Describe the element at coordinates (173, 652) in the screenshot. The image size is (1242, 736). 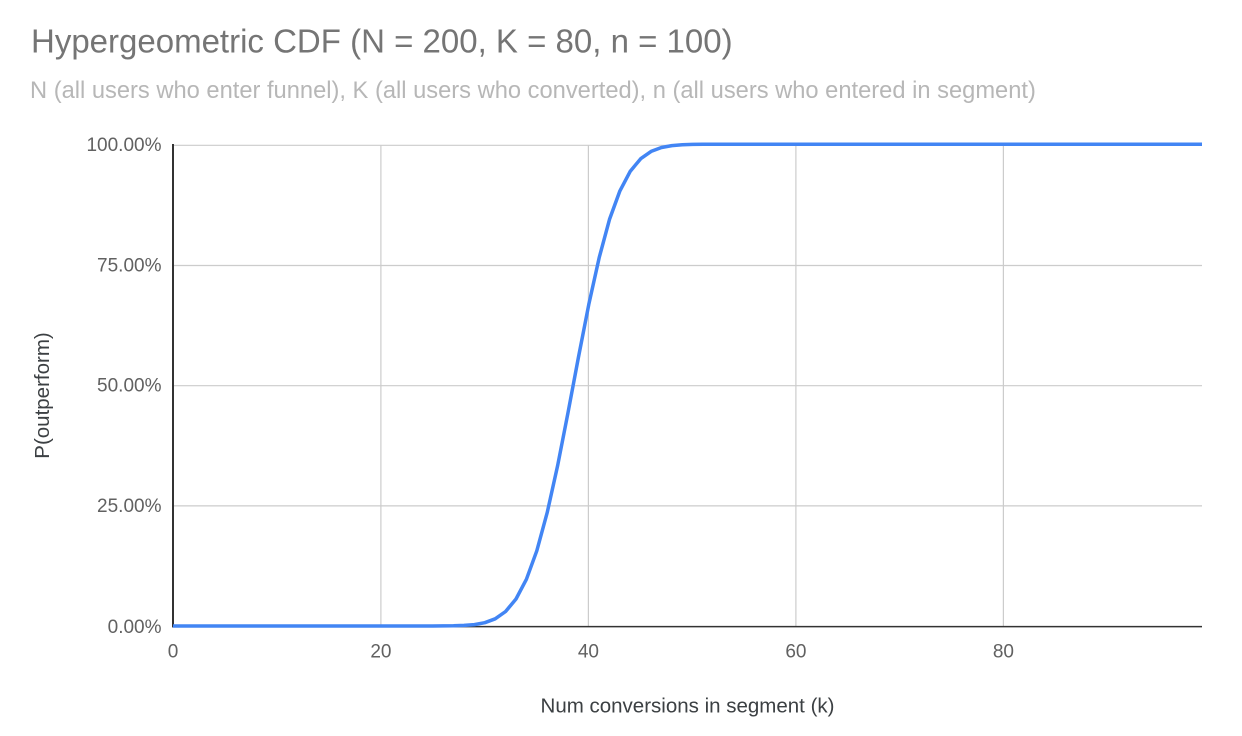
I see `svg-text: 0` at that location.